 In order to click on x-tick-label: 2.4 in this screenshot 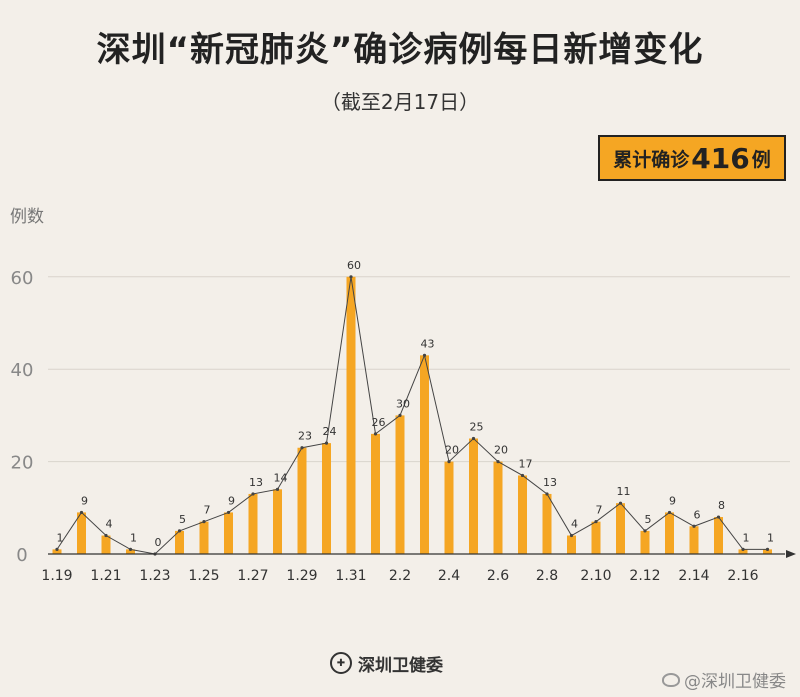, I will do `click(449, 576)`.